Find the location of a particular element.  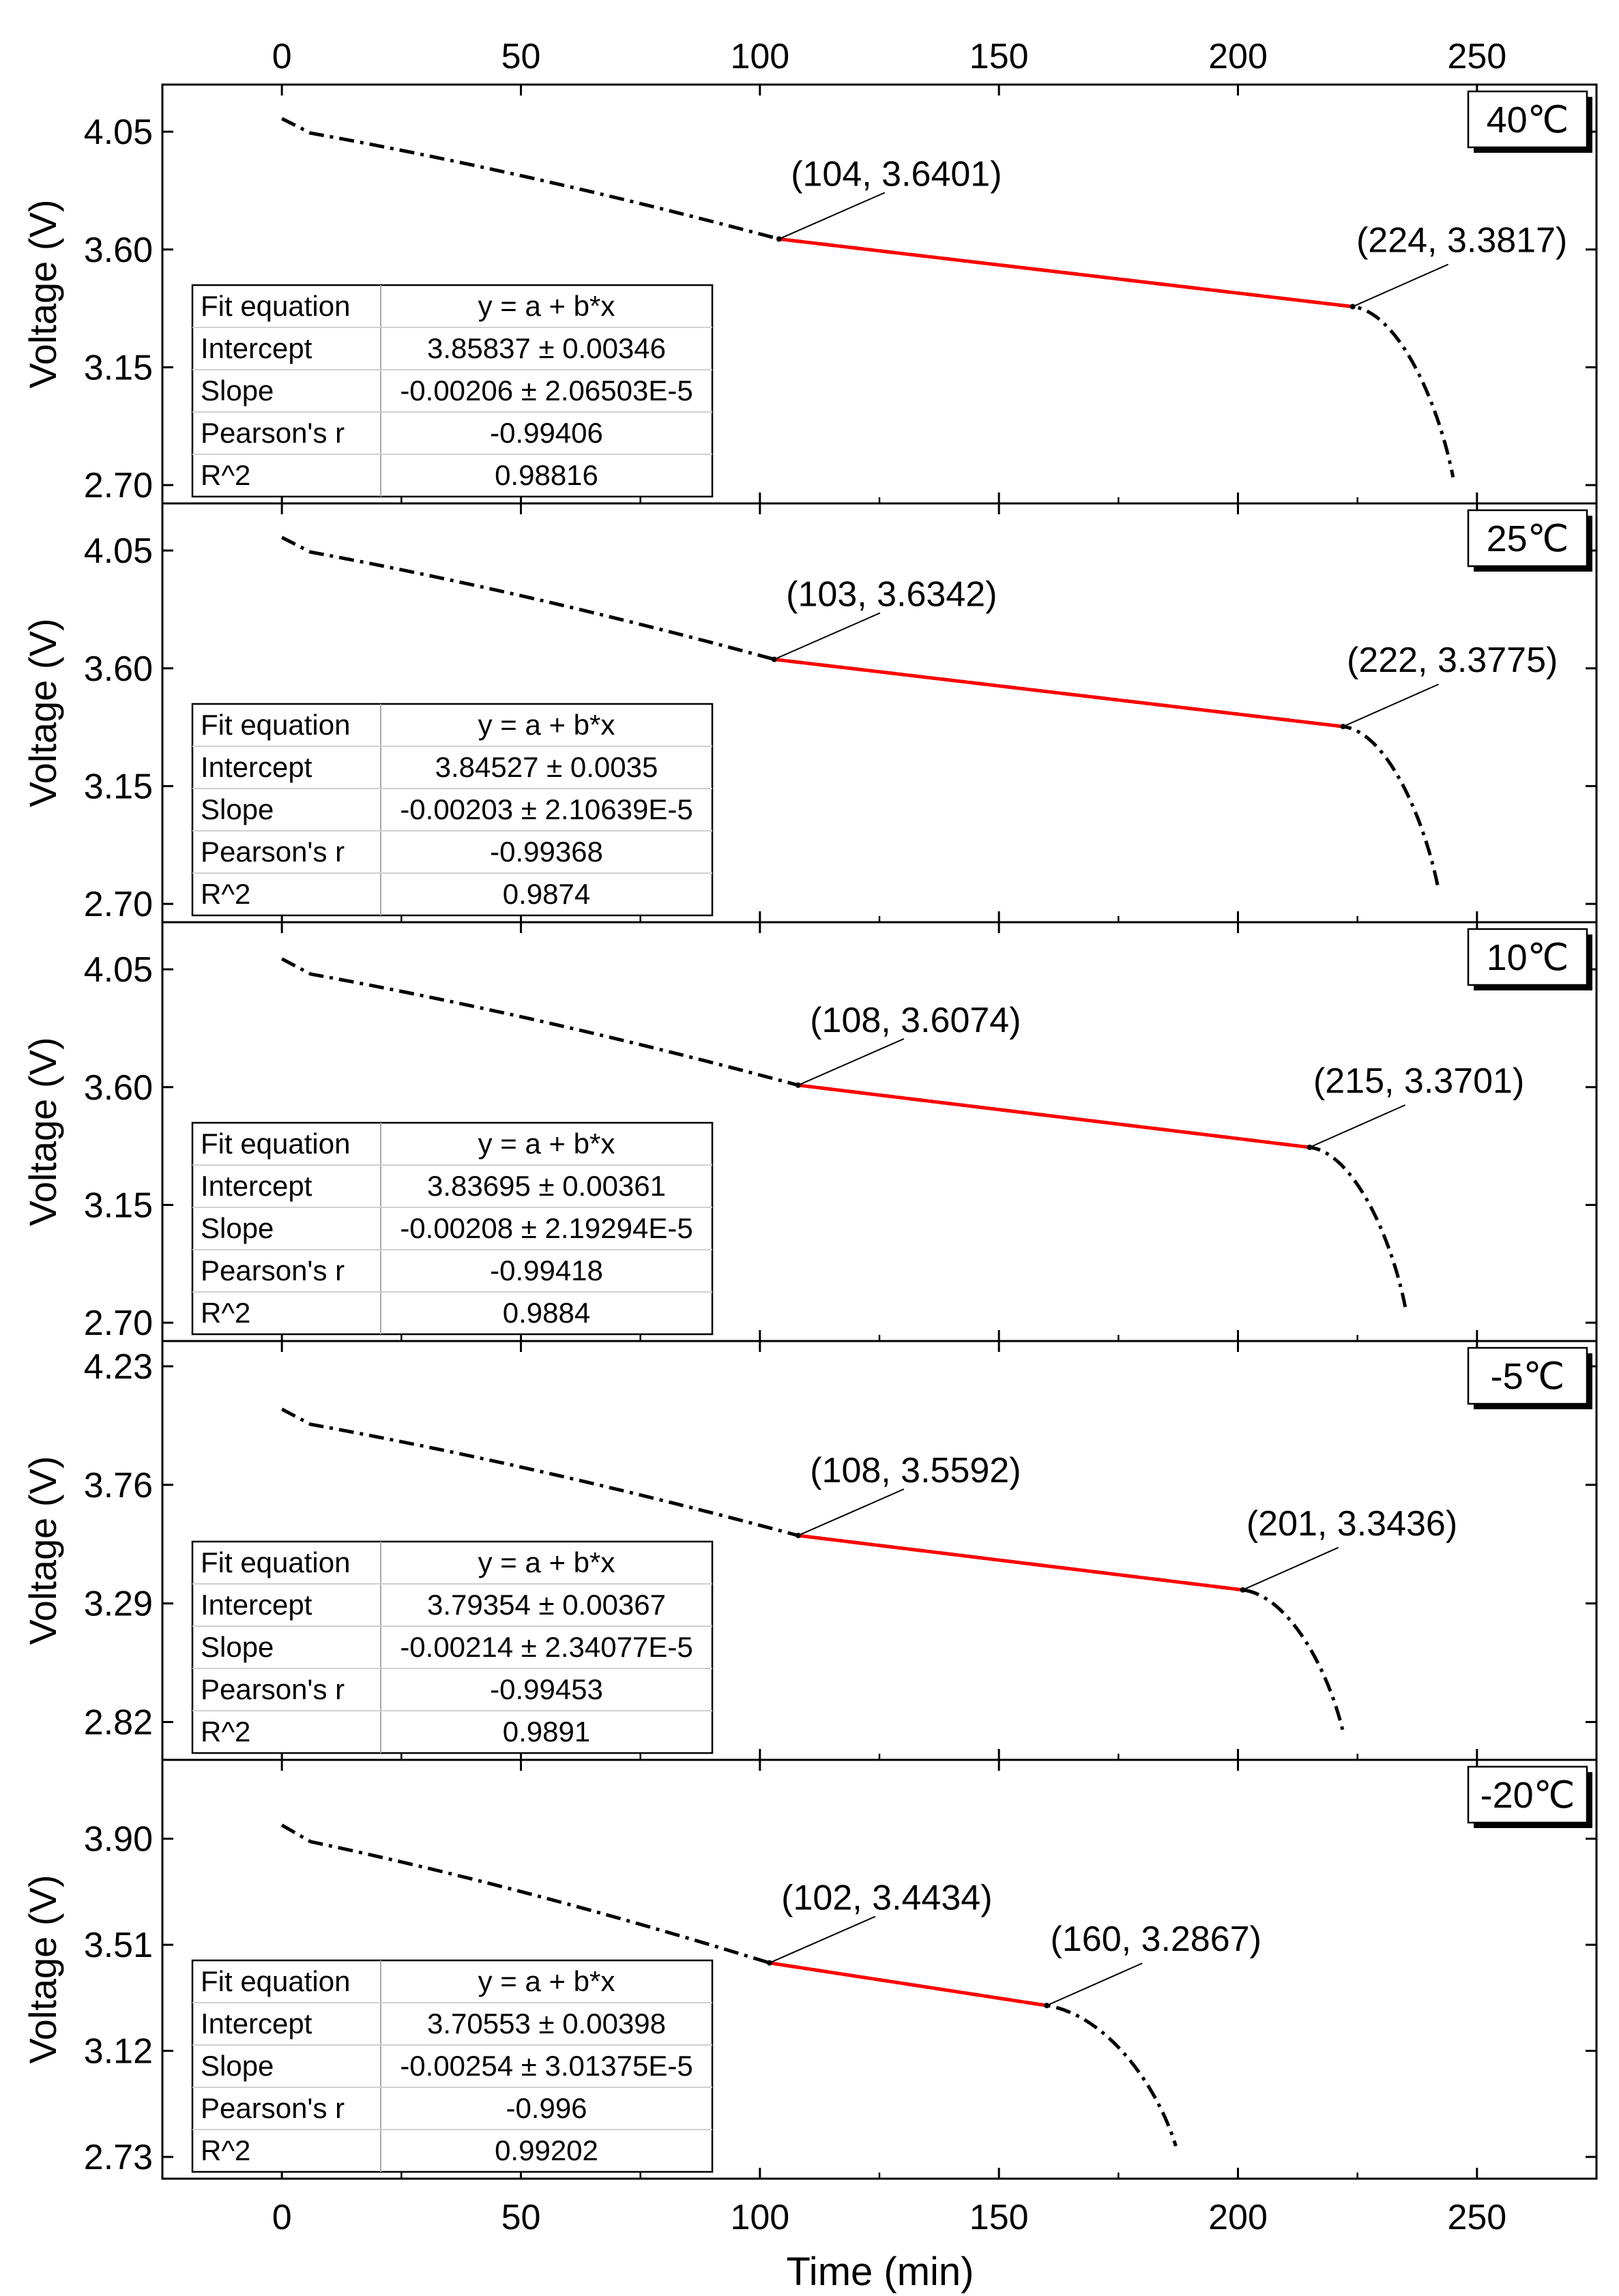

top-x-tick-label: 100 is located at coordinates (759, 57).